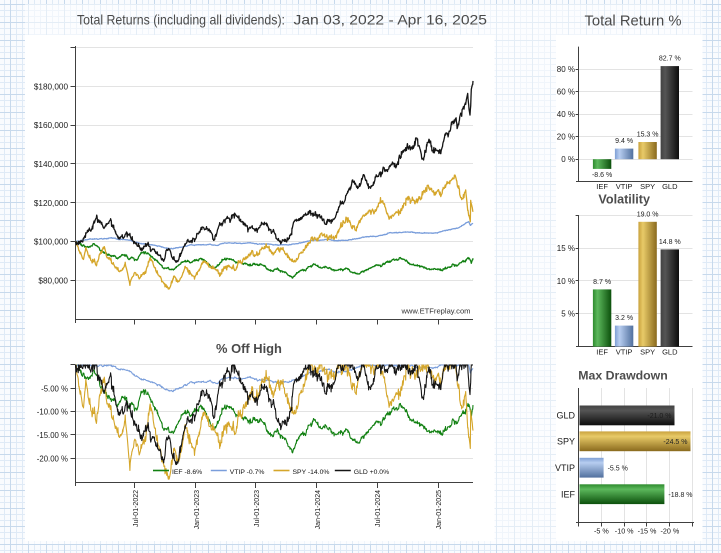 This screenshot has width=721, height=553. What do you see at coordinates (568, 159) in the screenshot?
I see `svg-text: 0 %` at bounding box center [568, 159].